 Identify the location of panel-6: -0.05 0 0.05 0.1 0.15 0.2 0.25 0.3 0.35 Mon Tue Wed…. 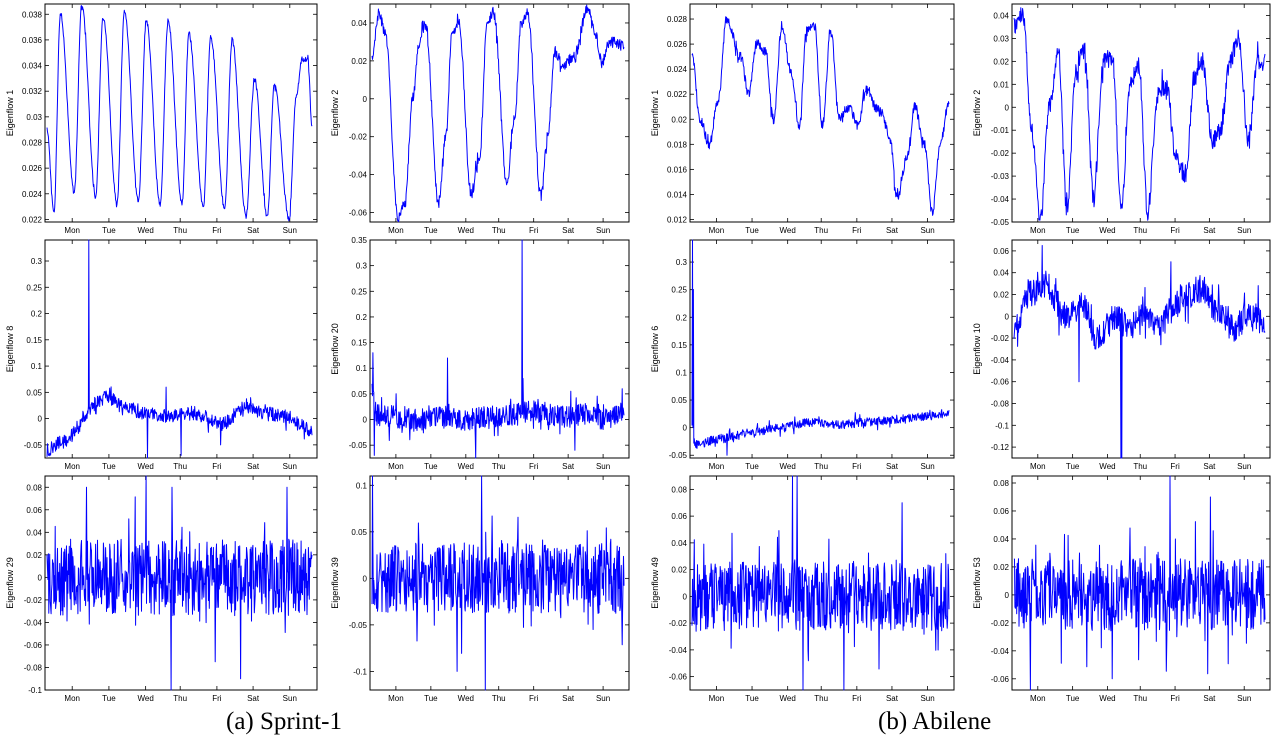
(480, 353).